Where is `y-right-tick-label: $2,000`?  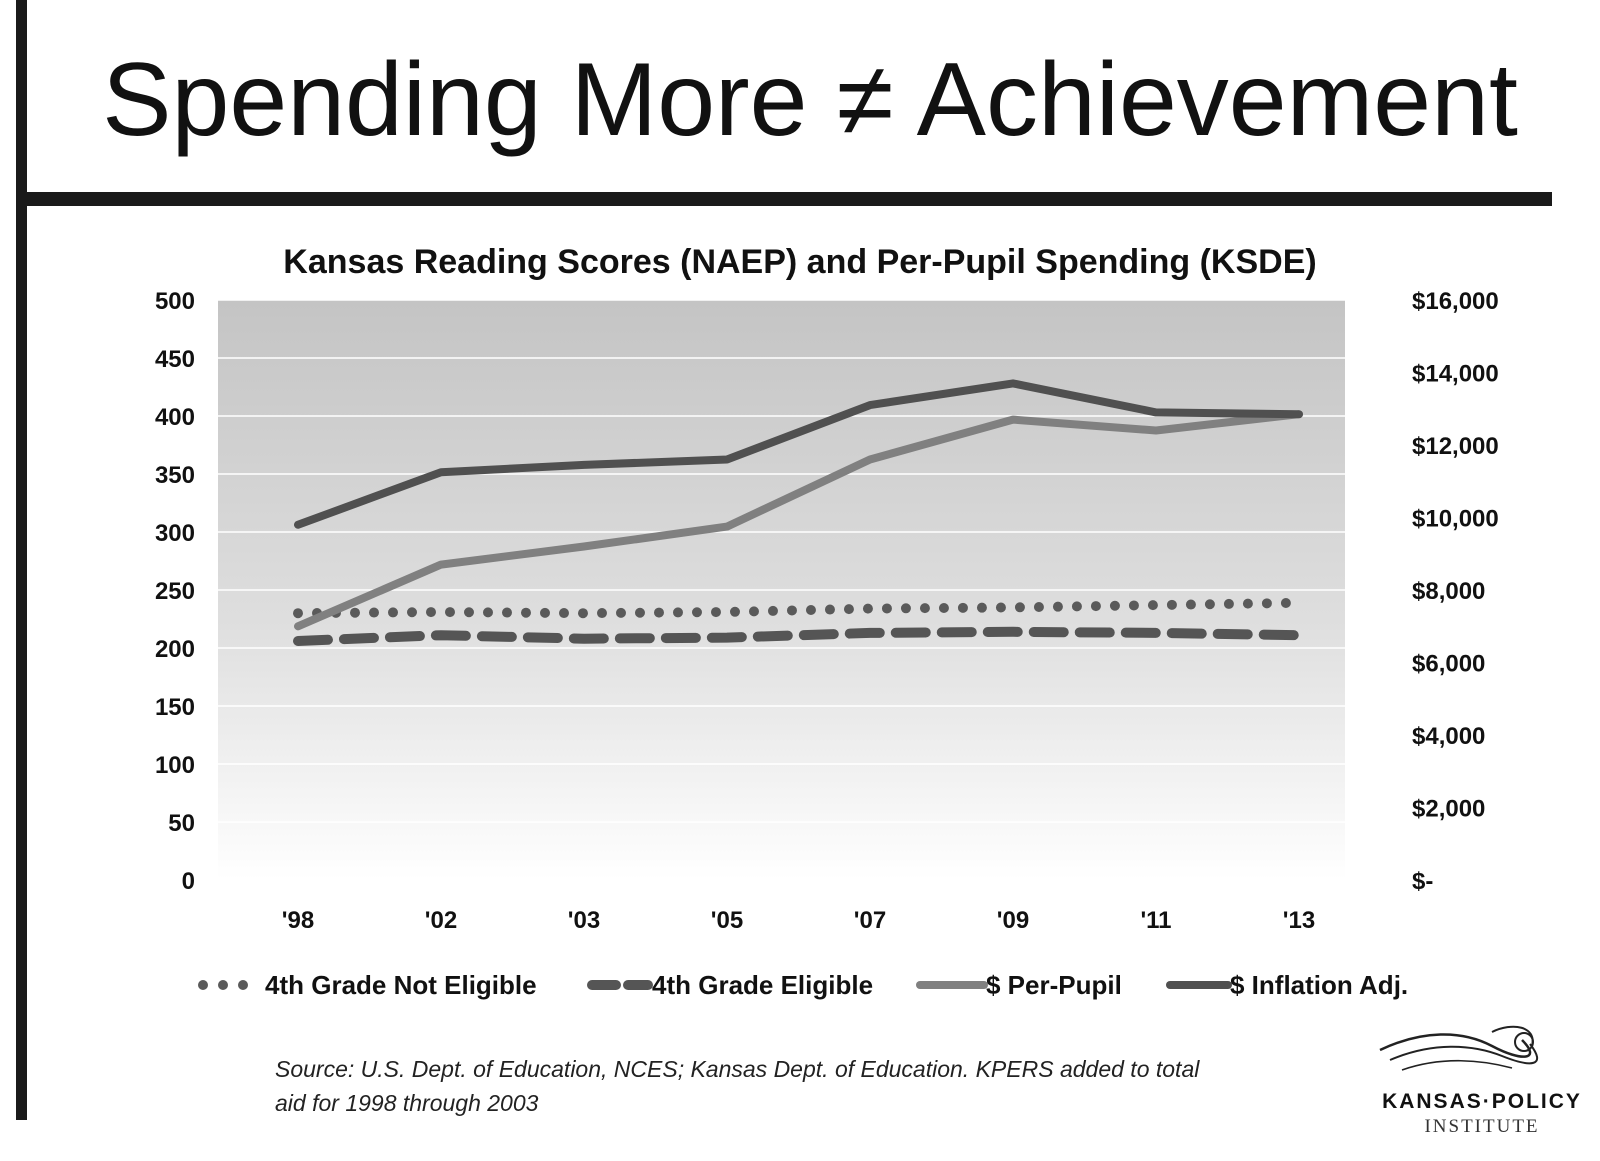 y-right-tick-label: $2,000 is located at coordinates (1448, 809).